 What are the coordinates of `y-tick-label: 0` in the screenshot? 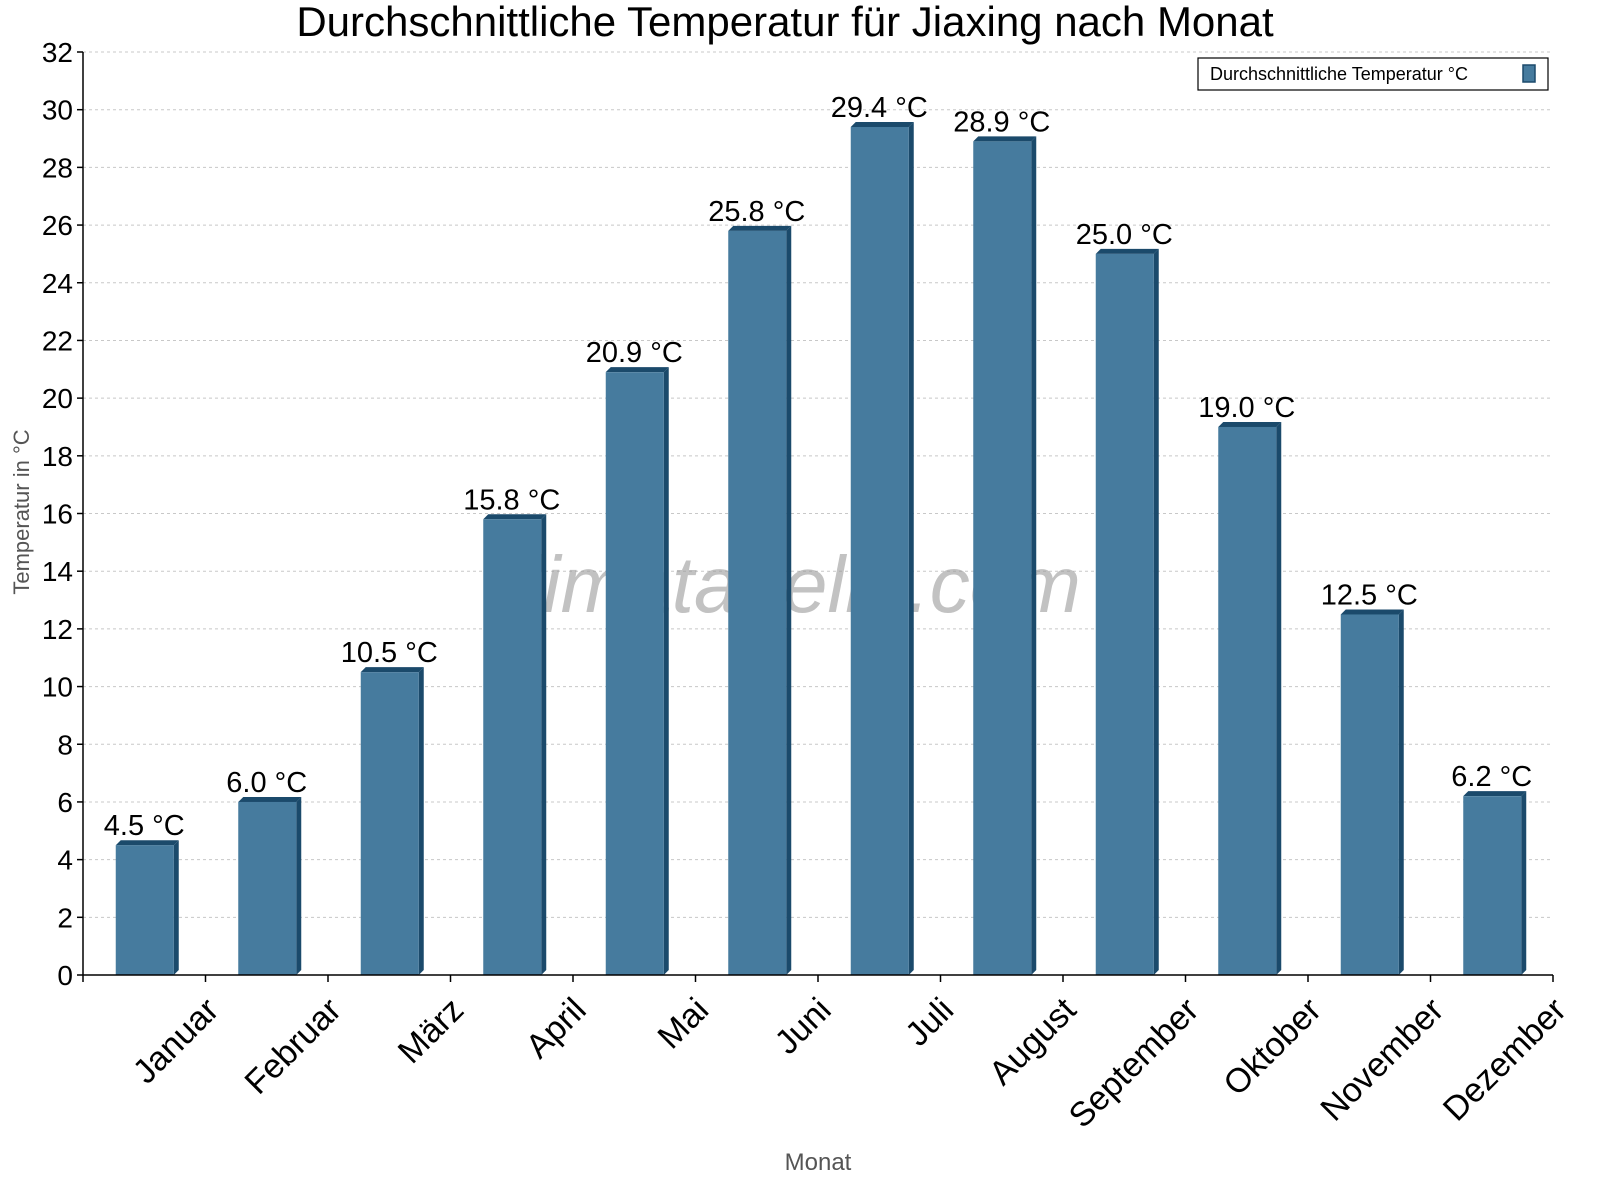 It's located at (65, 975).